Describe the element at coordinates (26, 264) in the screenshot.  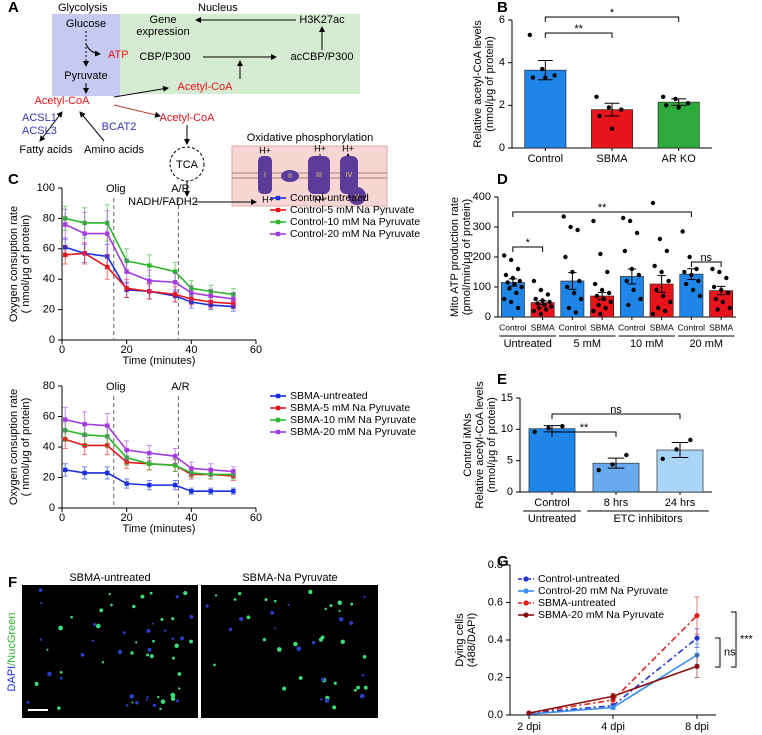
I see `y-axis-label: ( nmol/μg of protein)` at that location.